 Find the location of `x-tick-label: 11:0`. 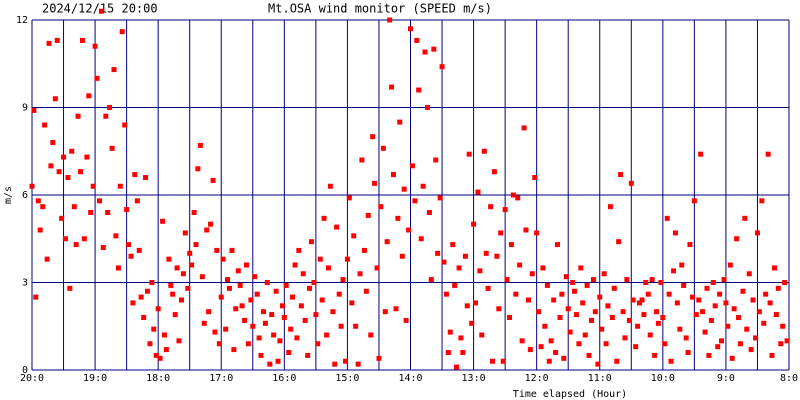

x-tick-label: 11:0 is located at coordinates (600, 378).